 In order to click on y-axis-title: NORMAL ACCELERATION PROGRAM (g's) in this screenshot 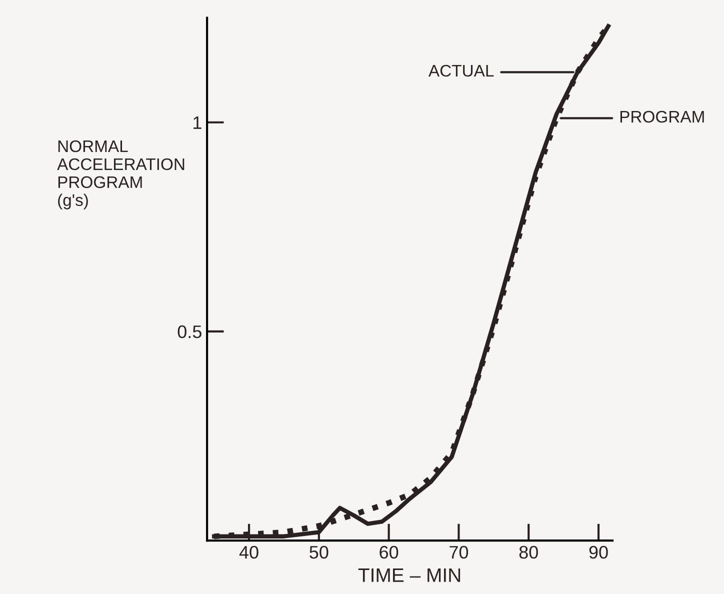, I will do `click(120, 175)`.